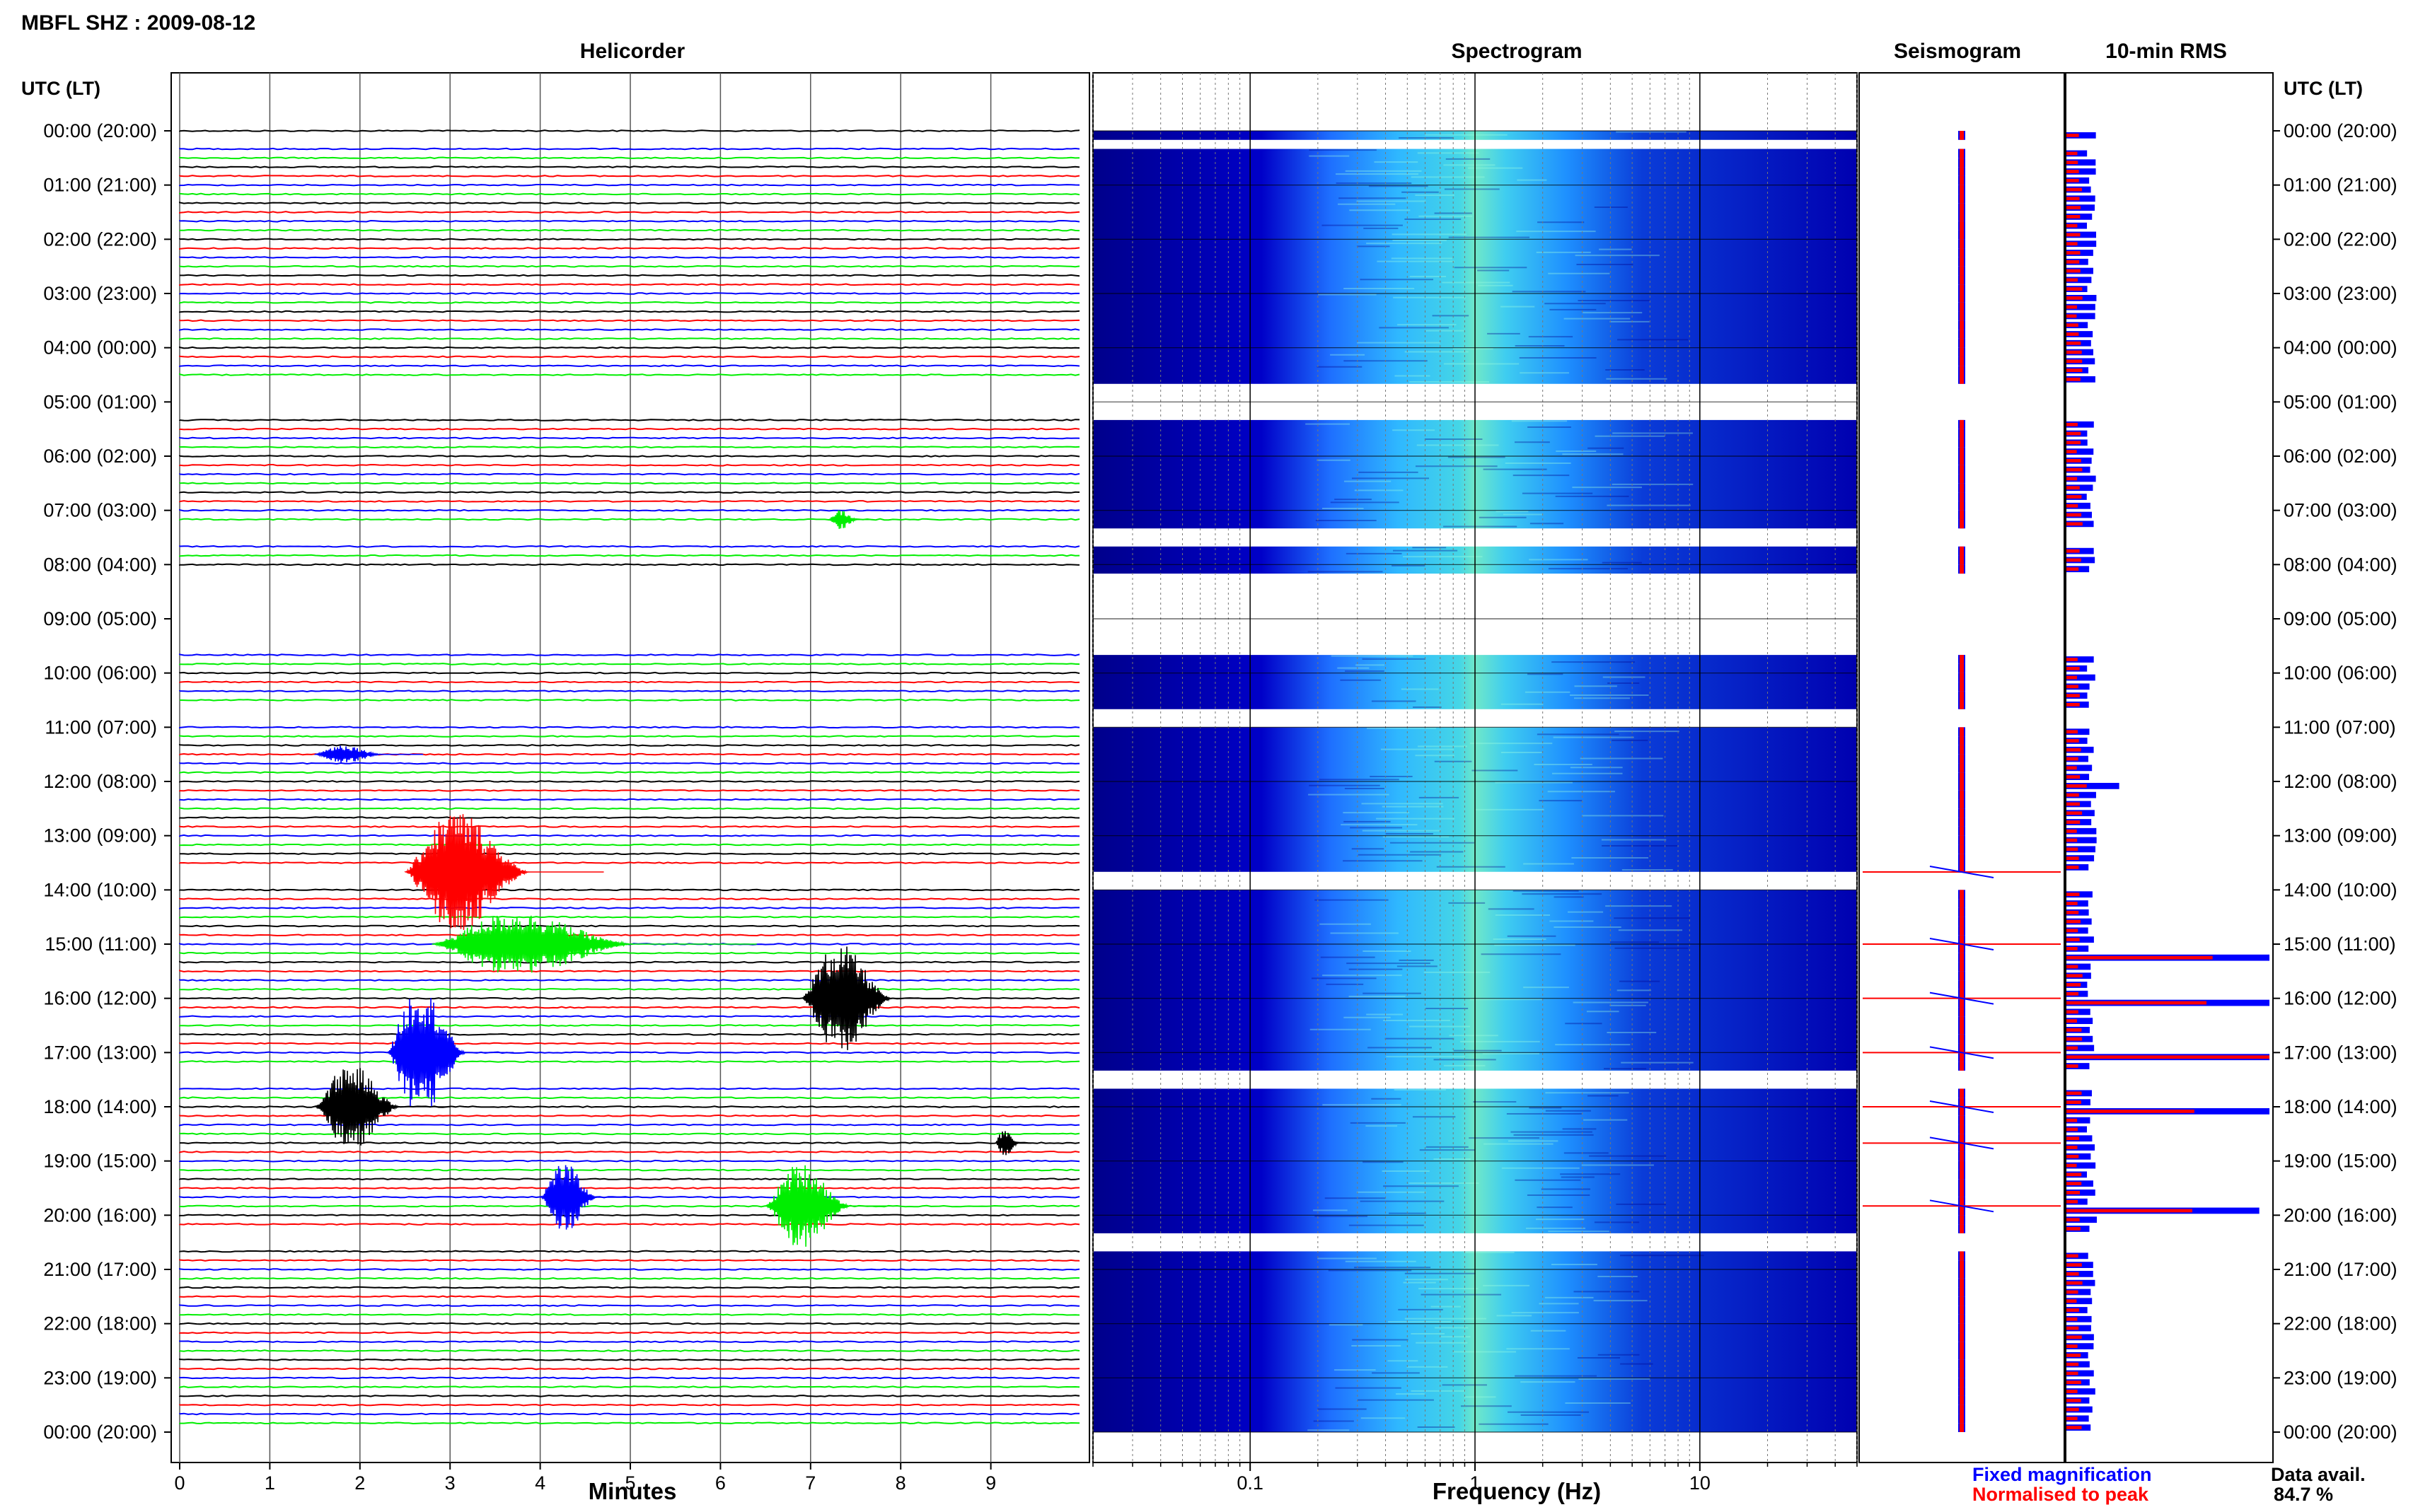 The width and height of the screenshot is (2418, 1512). Describe the element at coordinates (100, 1432) in the screenshot. I see `hour-label-left: 00:00 (20:00)` at that location.